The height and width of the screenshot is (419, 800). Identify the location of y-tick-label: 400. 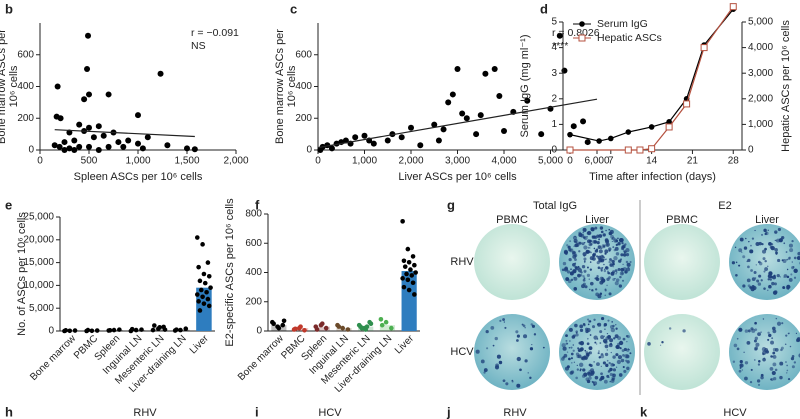
(253, 272).